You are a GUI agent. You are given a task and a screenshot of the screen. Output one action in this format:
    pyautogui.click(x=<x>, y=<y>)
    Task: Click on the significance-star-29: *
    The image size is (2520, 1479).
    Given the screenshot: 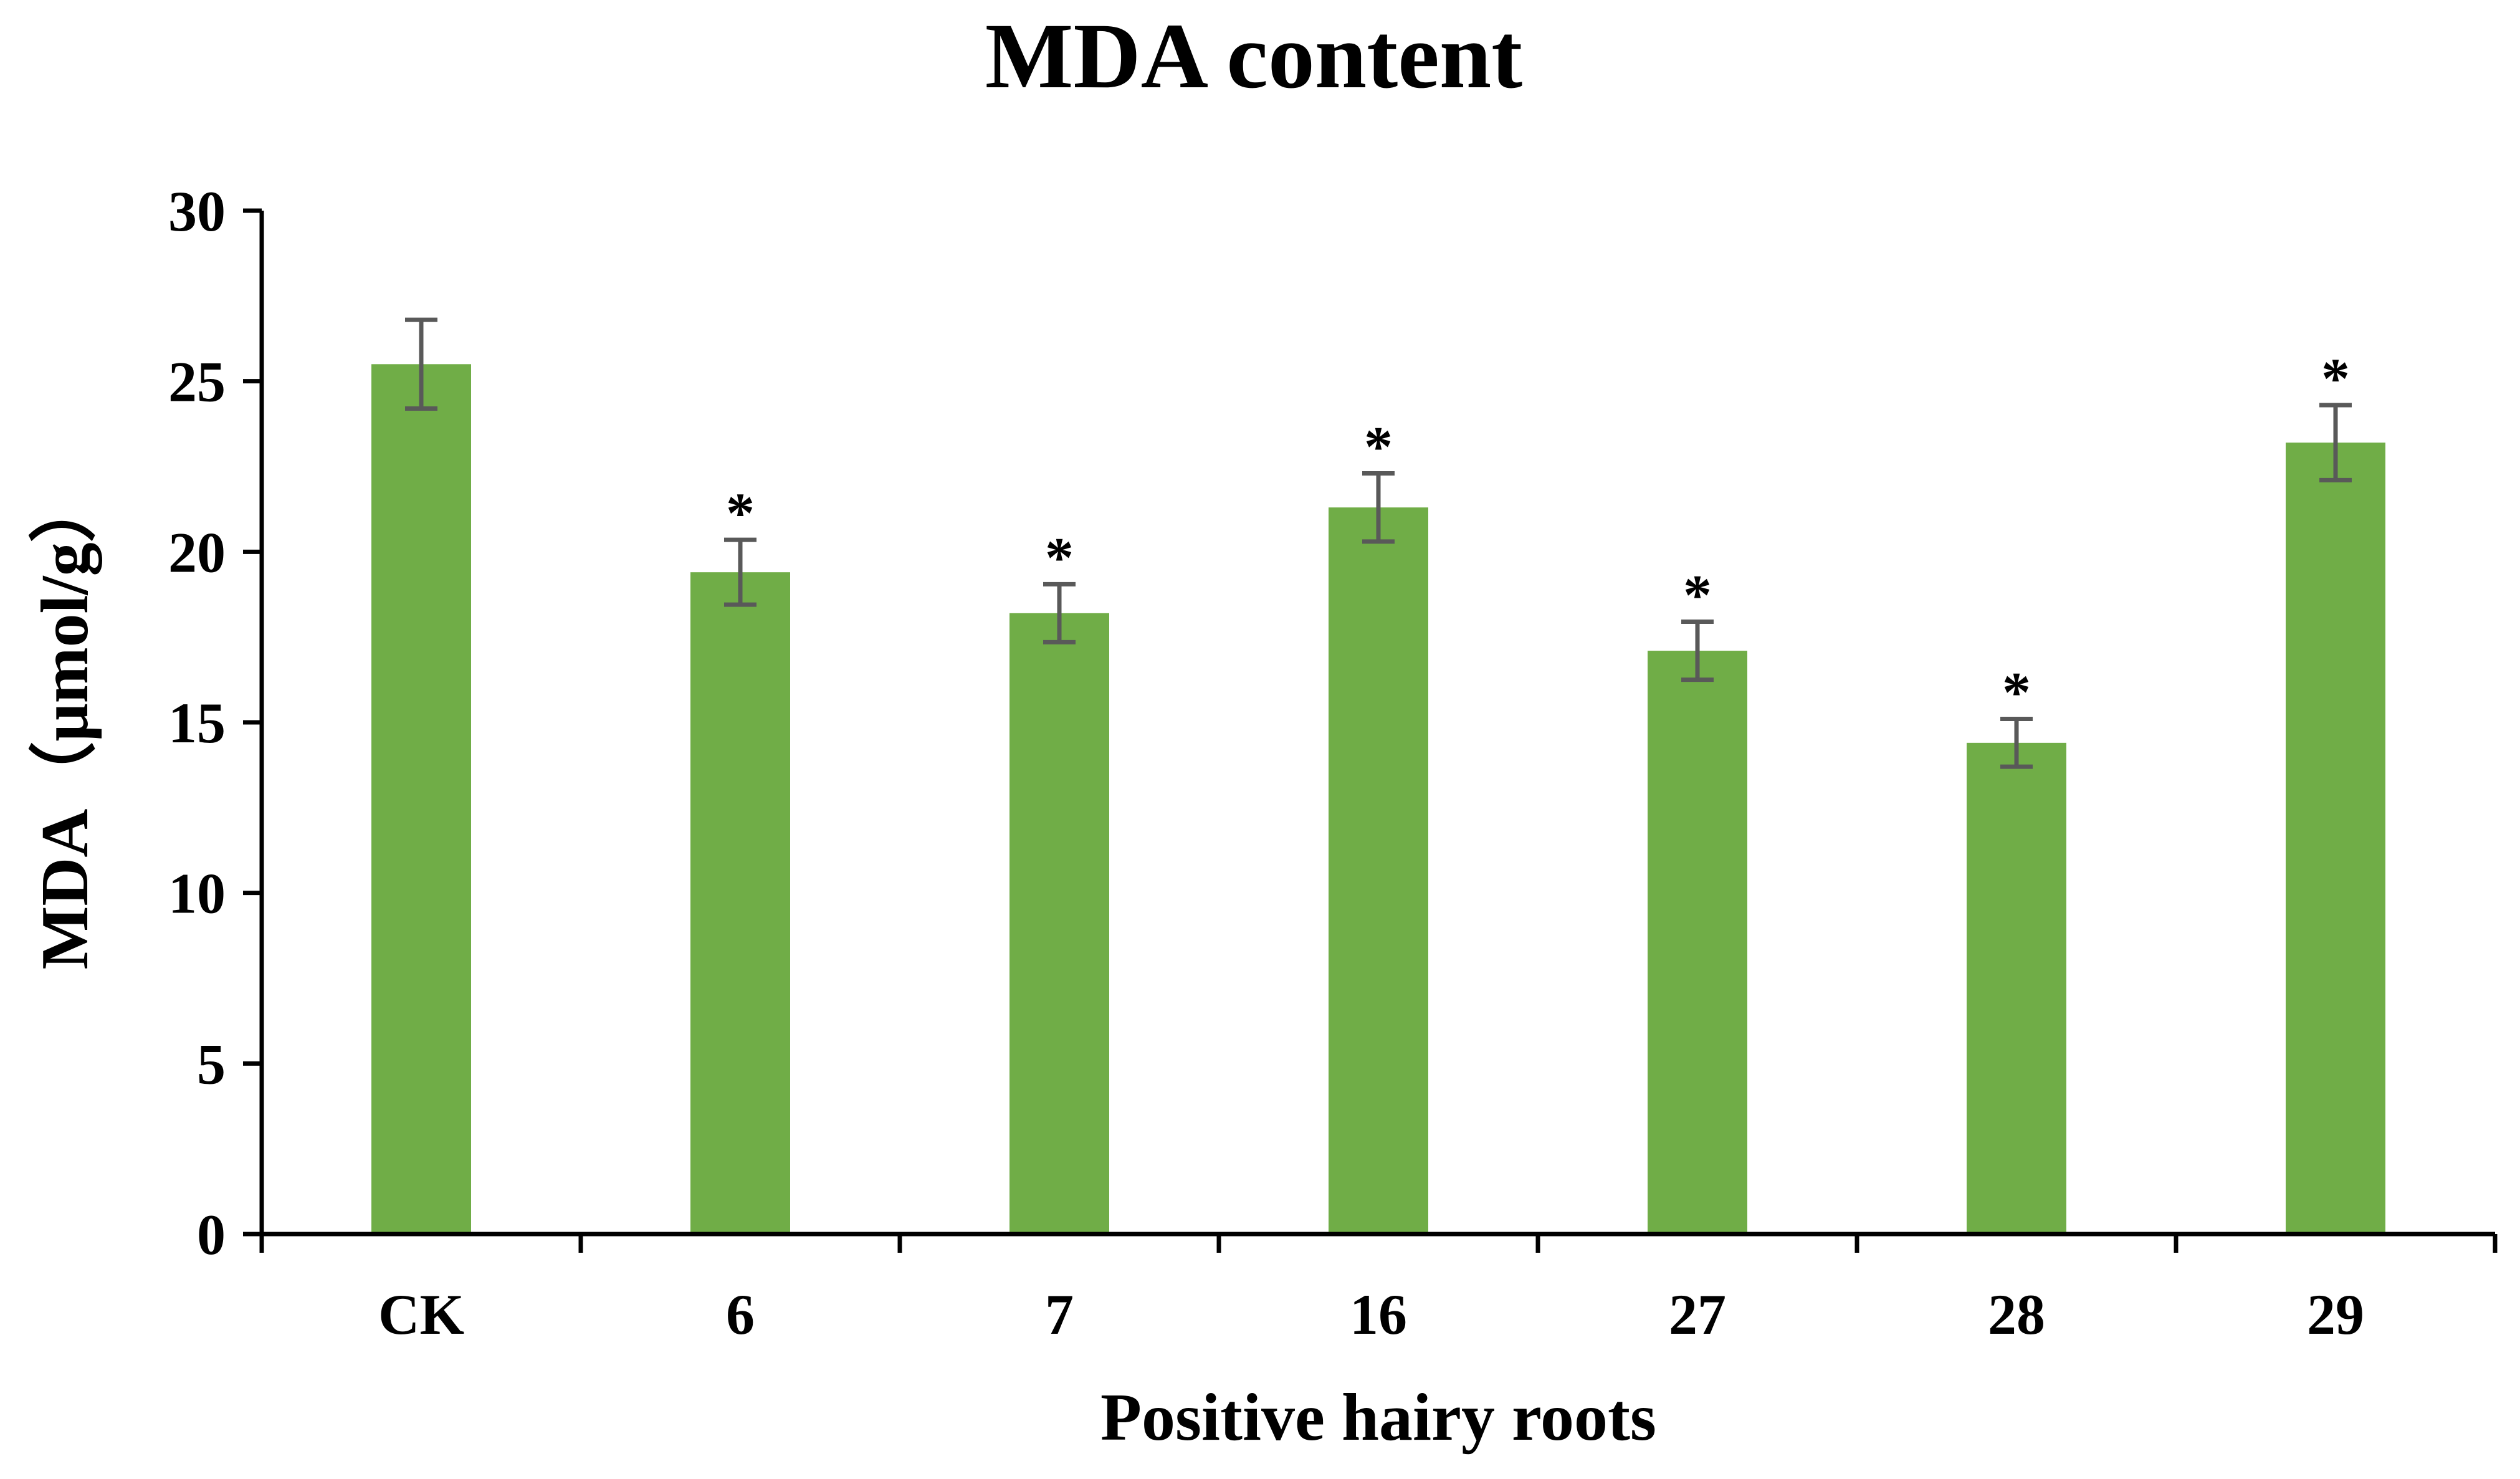 What is the action you would take?
    pyautogui.click(x=2335, y=378)
    